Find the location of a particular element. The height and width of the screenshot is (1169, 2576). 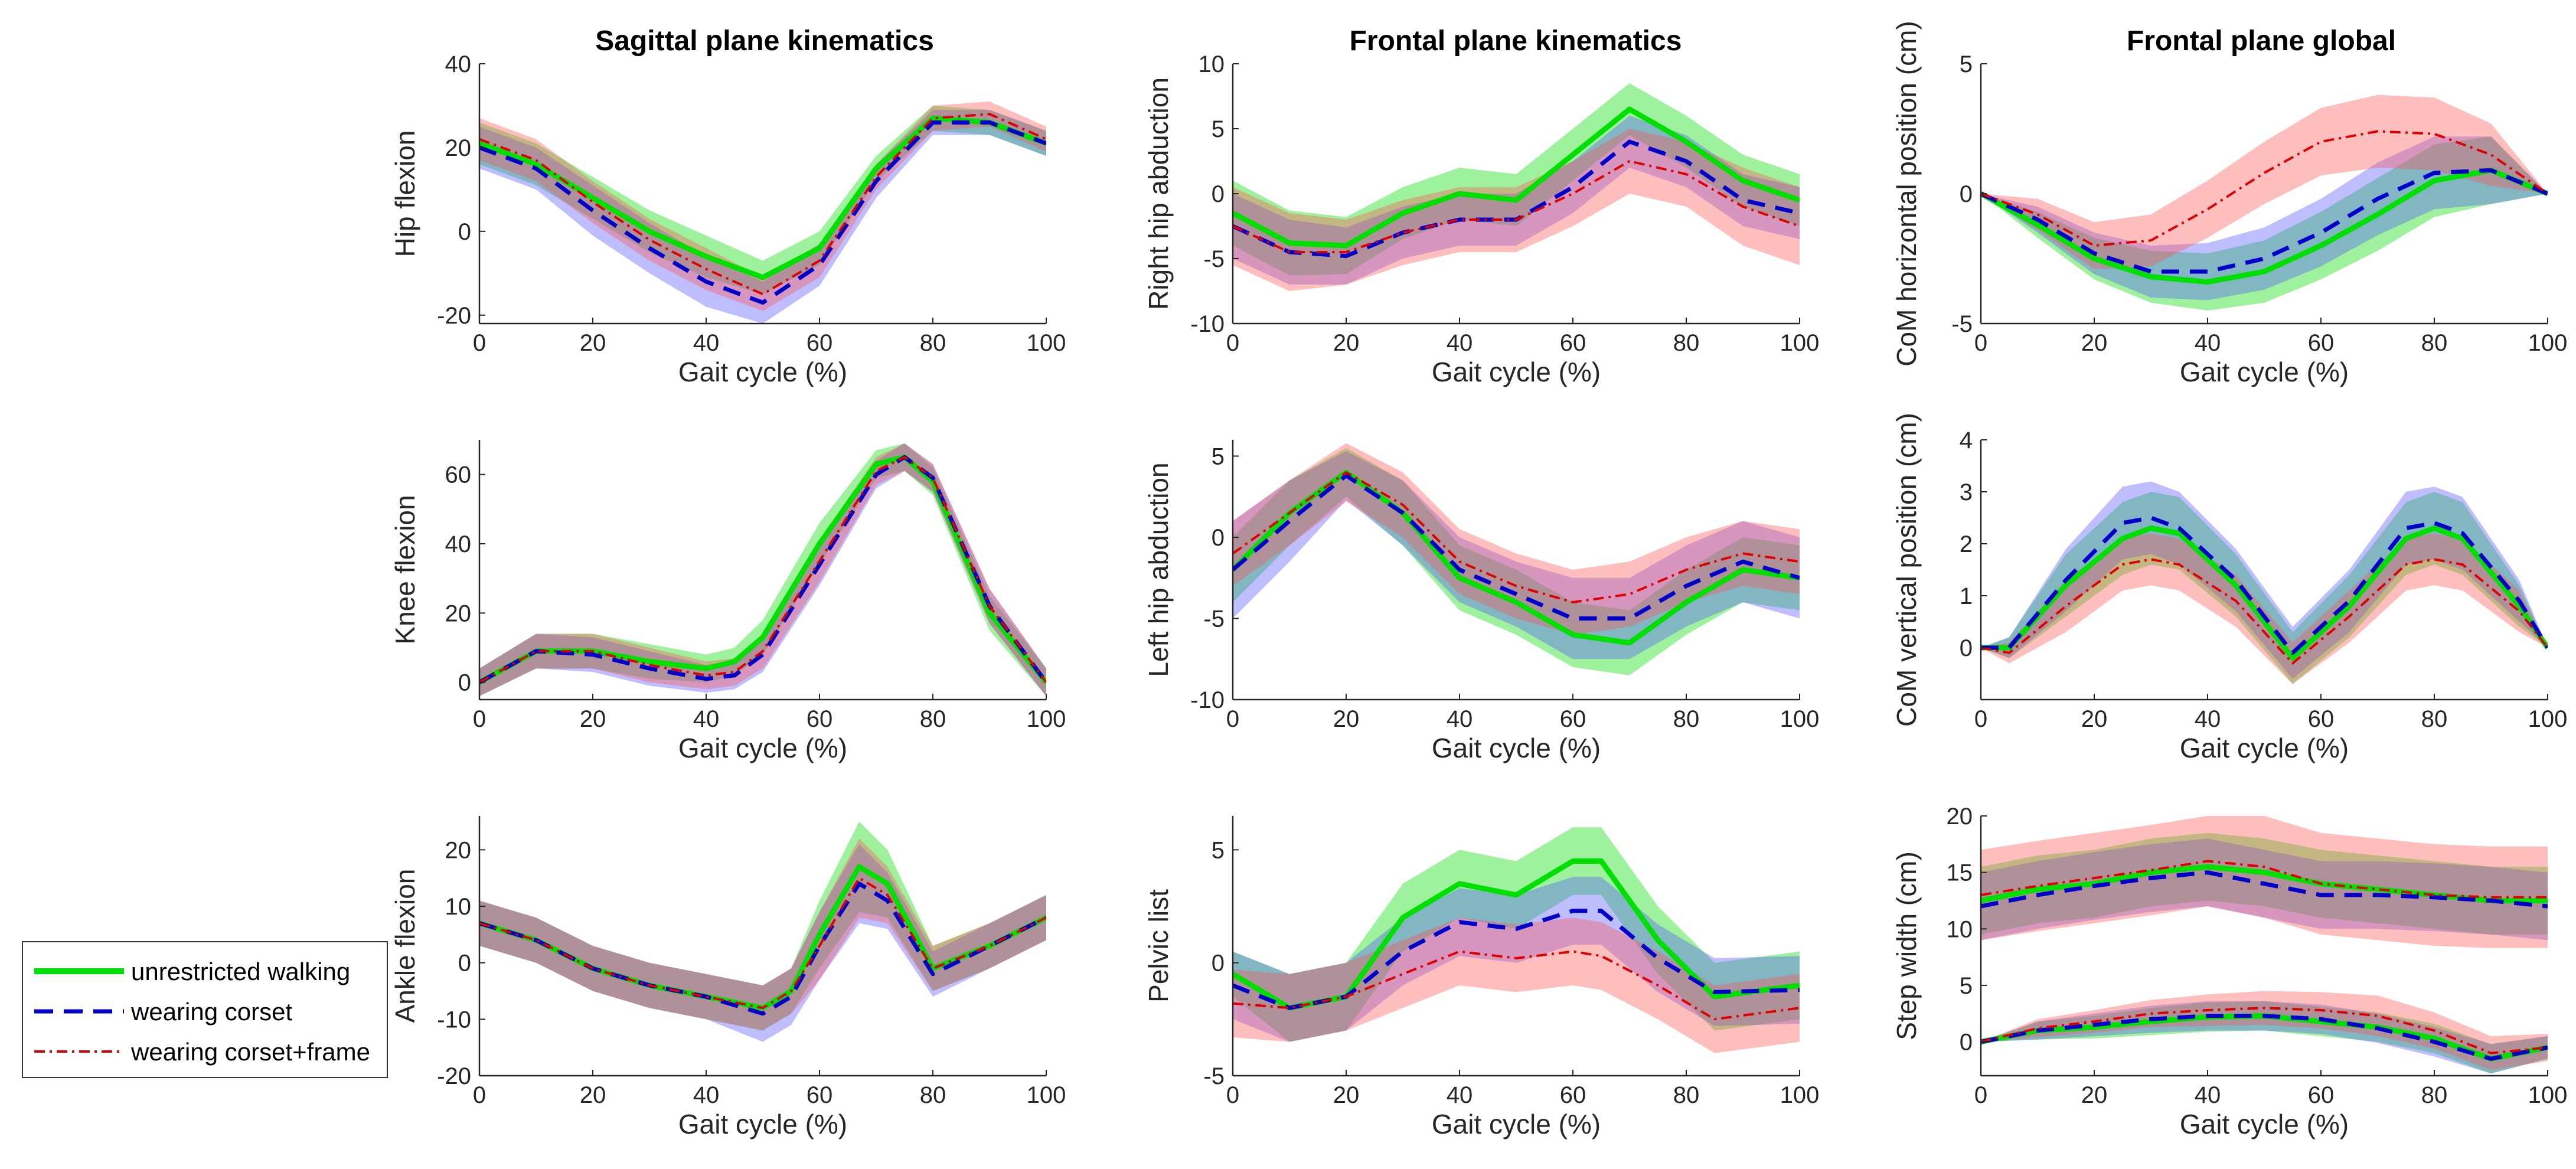

column-title-sagittal: Sagittal plane kinematics is located at coordinates (764, 41).